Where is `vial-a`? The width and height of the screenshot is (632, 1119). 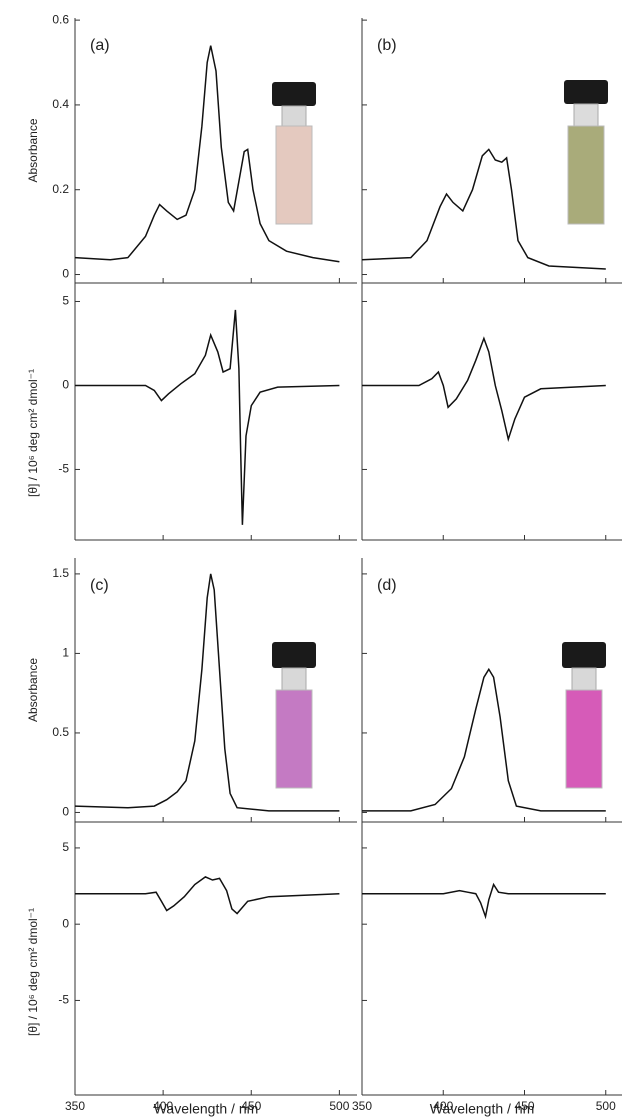
vial-a is located at coordinates (294, 153).